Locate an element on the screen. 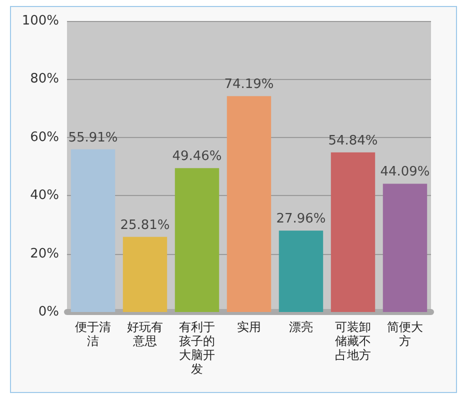 This screenshot has height=397, width=469. x-tick-label: 可装卸储藏不占地方 is located at coordinates (353, 341).